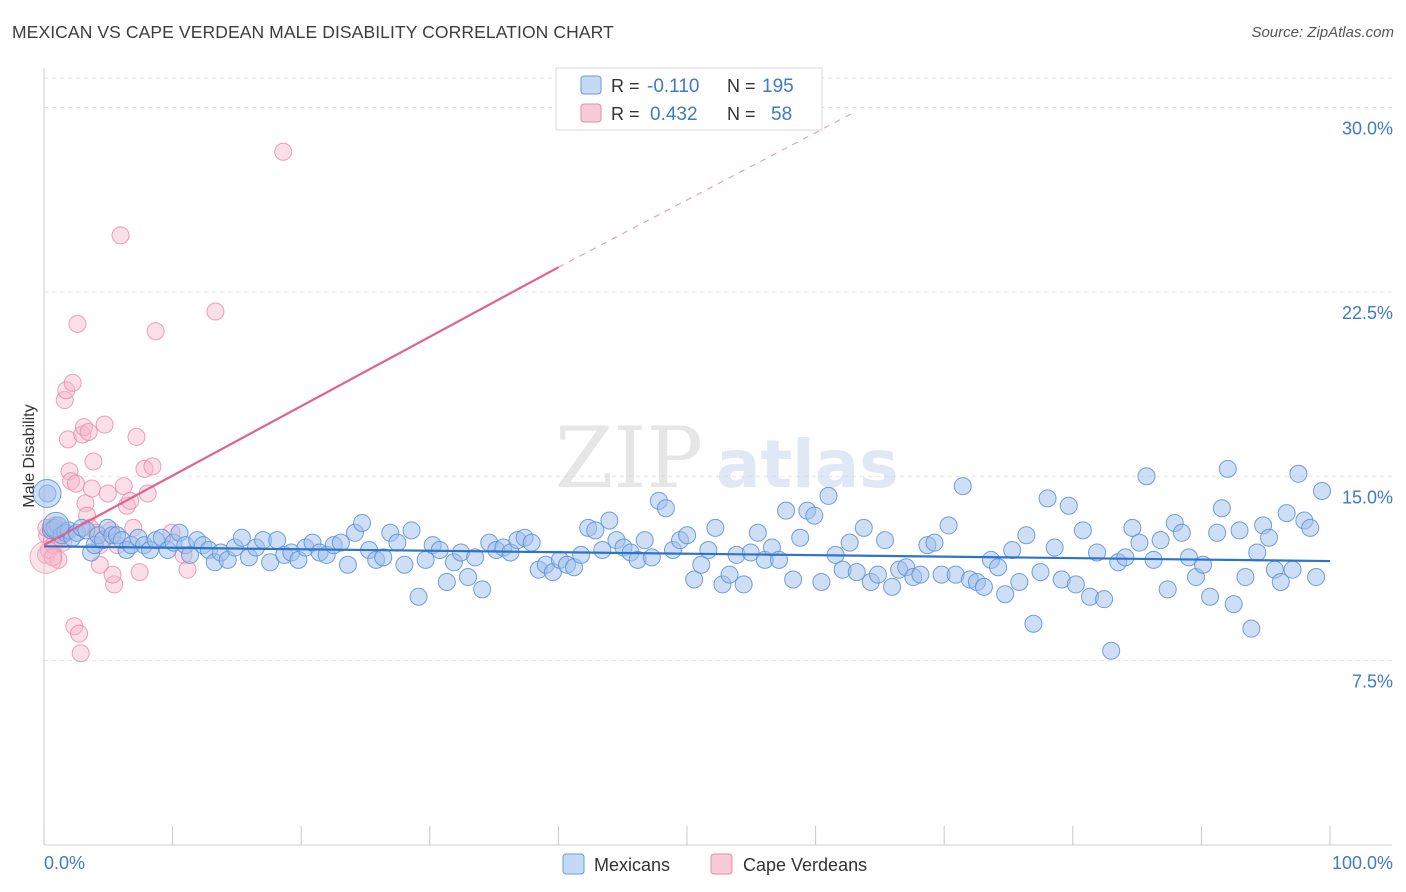 The width and height of the screenshot is (1406, 892). I want to click on legend-n-label-0: N =, so click(741, 86).